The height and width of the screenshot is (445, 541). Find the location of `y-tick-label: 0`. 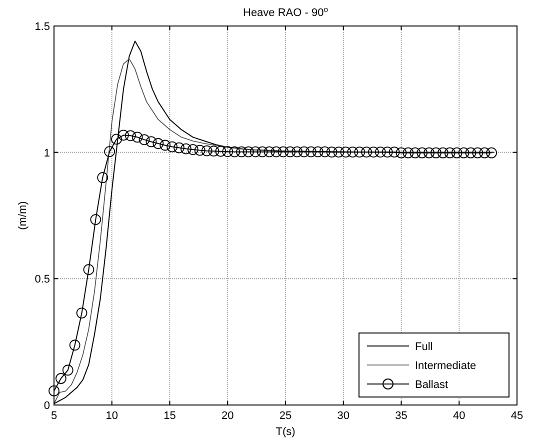

y-tick-label: 0 is located at coordinates (47, 406).